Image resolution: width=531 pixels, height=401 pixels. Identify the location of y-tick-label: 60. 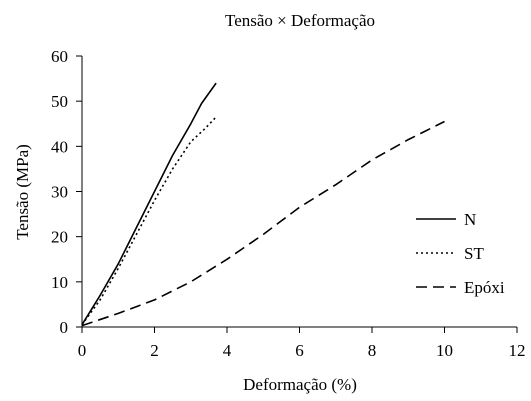
(59, 56).